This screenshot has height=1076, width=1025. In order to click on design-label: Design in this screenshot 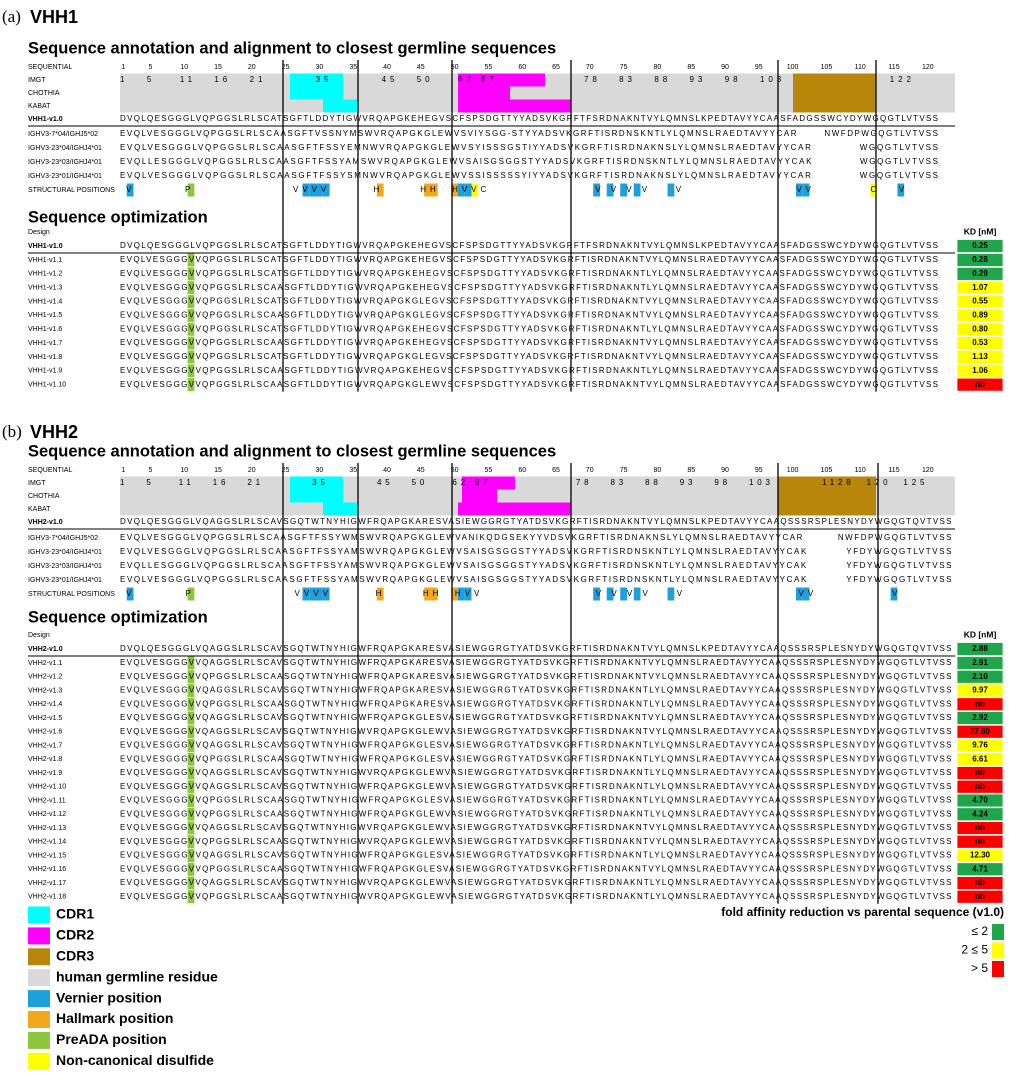, I will do `click(39, 232)`.